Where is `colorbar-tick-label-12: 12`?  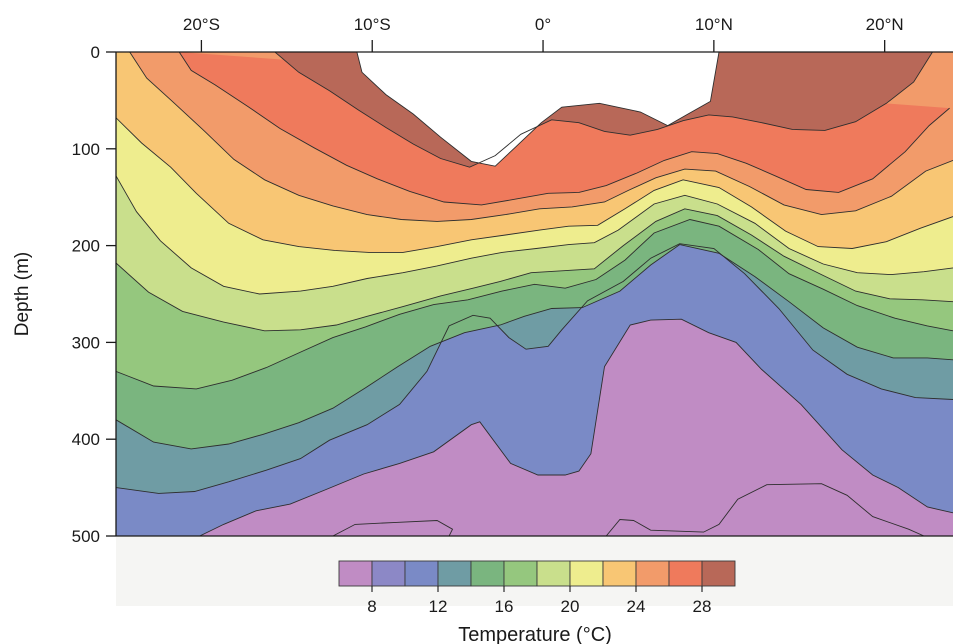 colorbar-tick-label-12: 12 is located at coordinates (438, 606).